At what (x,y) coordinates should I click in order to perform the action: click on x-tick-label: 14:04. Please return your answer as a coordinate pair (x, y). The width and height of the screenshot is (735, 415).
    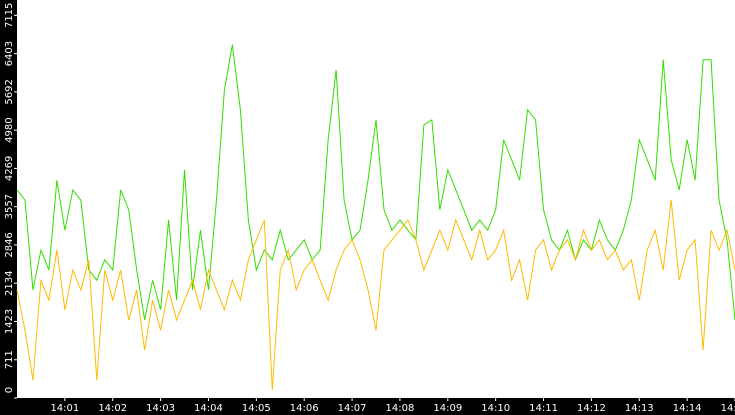
    Looking at the image, I should click on (208, 408).